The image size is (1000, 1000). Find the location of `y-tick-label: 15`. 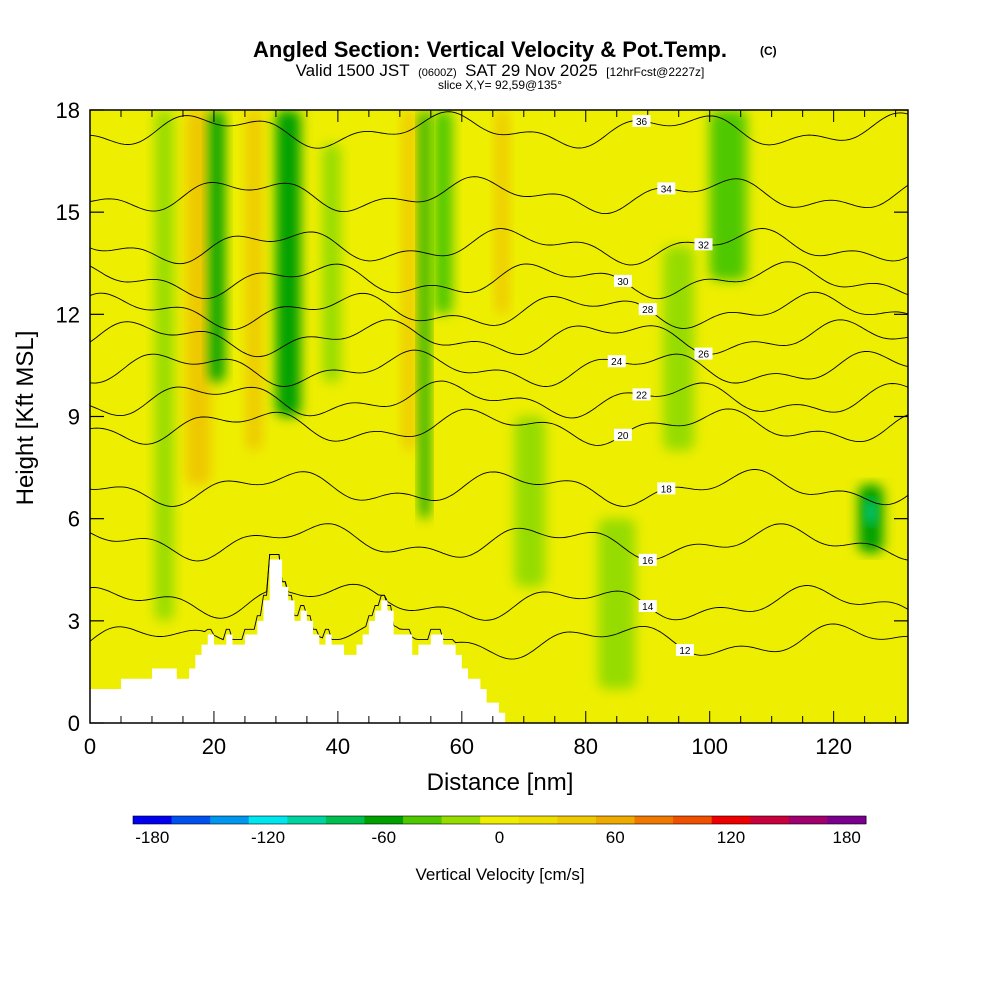

y-tick-label: 15 is located at coordinates (68, 212).